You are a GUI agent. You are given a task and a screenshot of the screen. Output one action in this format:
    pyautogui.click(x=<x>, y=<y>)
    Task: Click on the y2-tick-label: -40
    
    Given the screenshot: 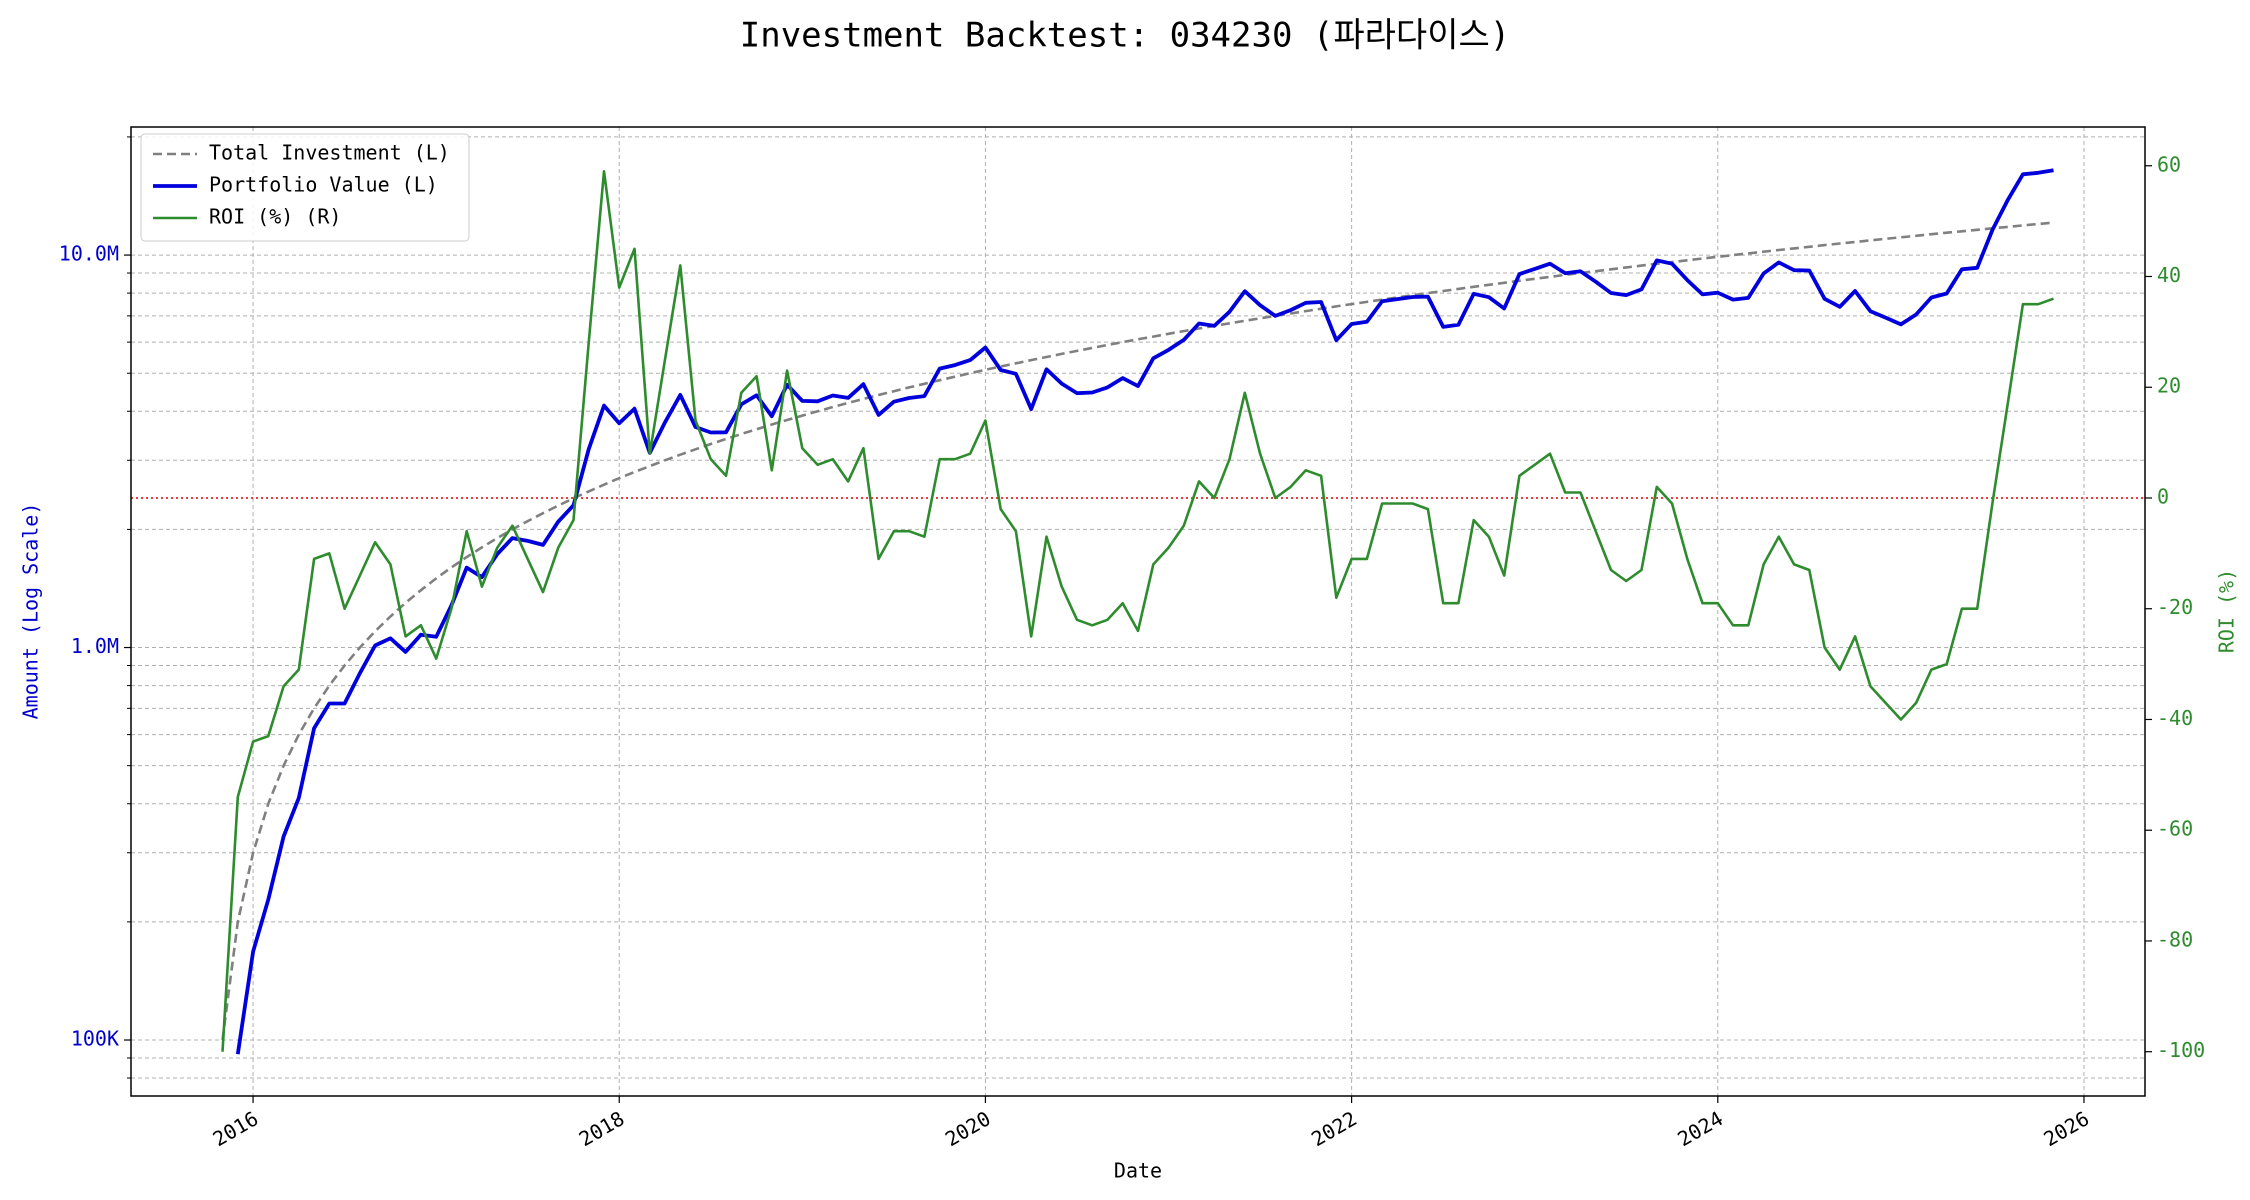 What is the action you would take?
    pyautogui.click(x=2175, y=718)
    